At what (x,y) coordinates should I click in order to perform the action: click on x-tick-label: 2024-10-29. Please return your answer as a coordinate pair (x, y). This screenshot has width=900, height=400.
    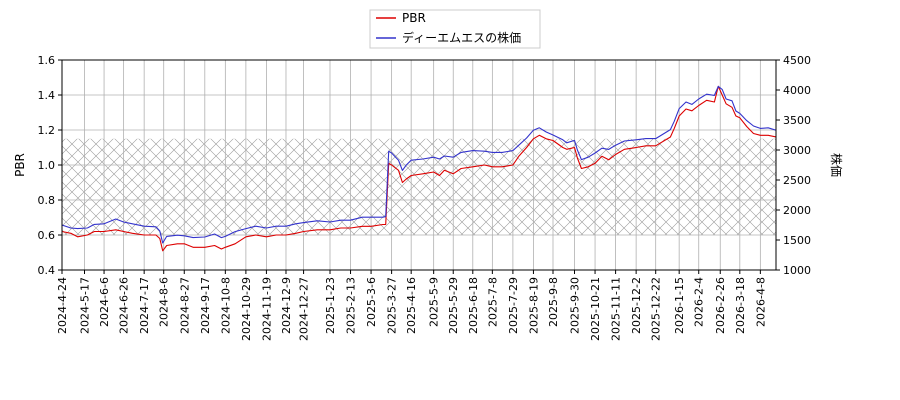
    Looking at the image, I should click on (246, 309).